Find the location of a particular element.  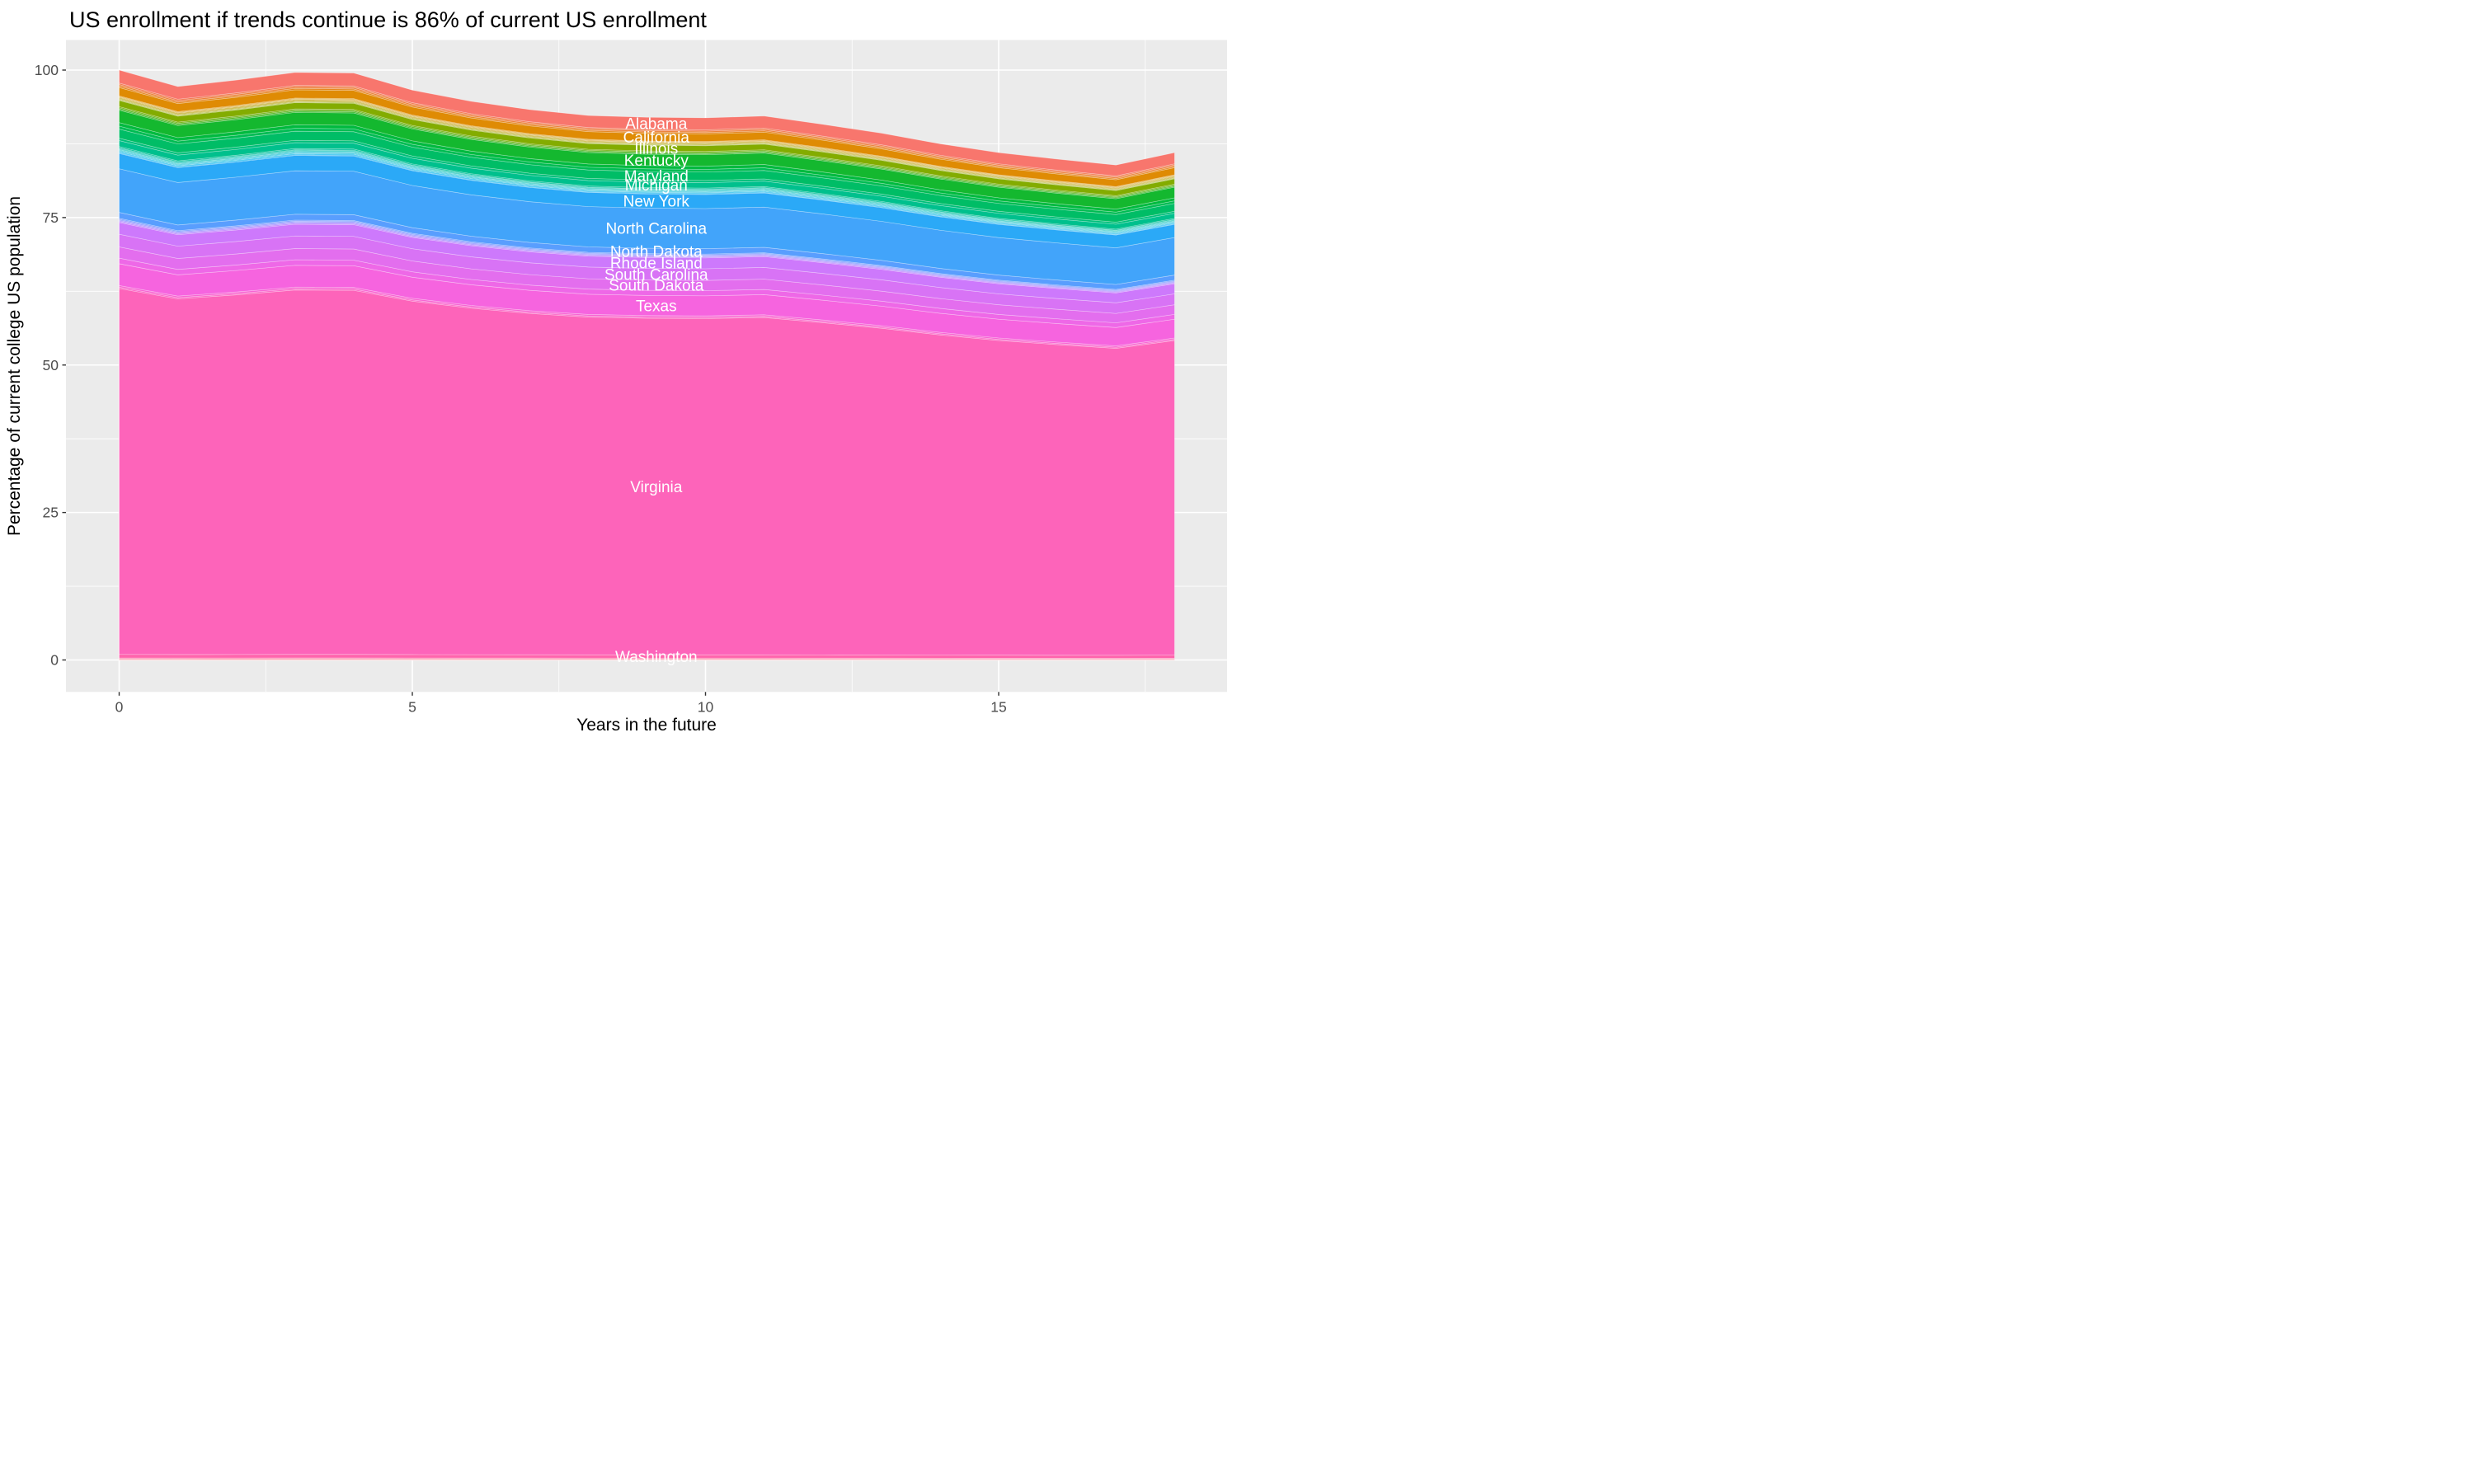

area-new-york is located at coordinates (647, 200).